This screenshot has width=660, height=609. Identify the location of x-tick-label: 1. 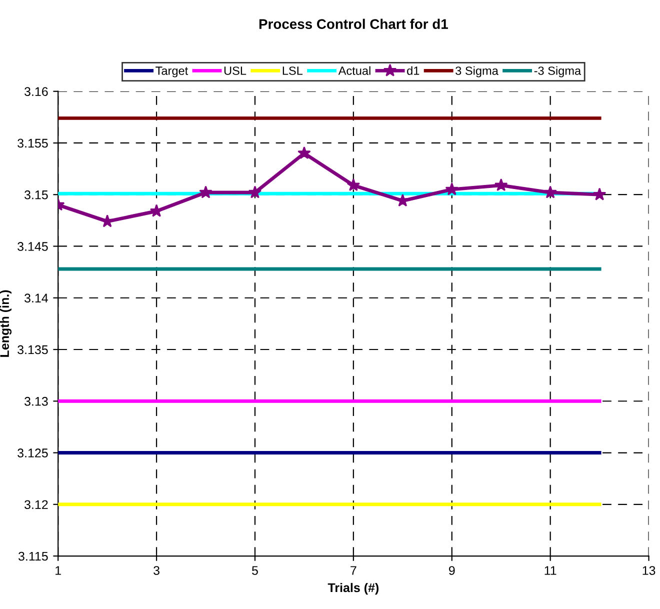
(58, 570).